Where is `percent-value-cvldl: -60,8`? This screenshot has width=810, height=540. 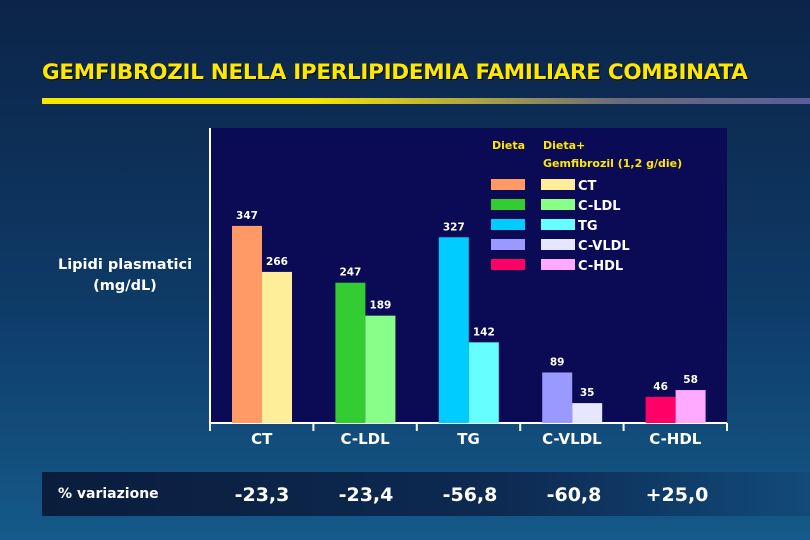 percent-value-cvldl: -60,8 is located at coordinates (574, 495).